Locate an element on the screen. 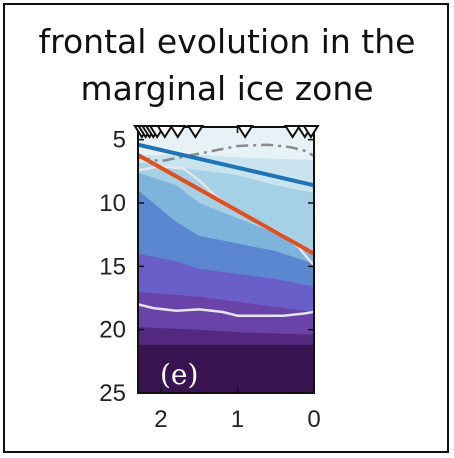 The height and width of the screenshot is (458, 454). panel-label: (e) is located at coordinates (179, 374).